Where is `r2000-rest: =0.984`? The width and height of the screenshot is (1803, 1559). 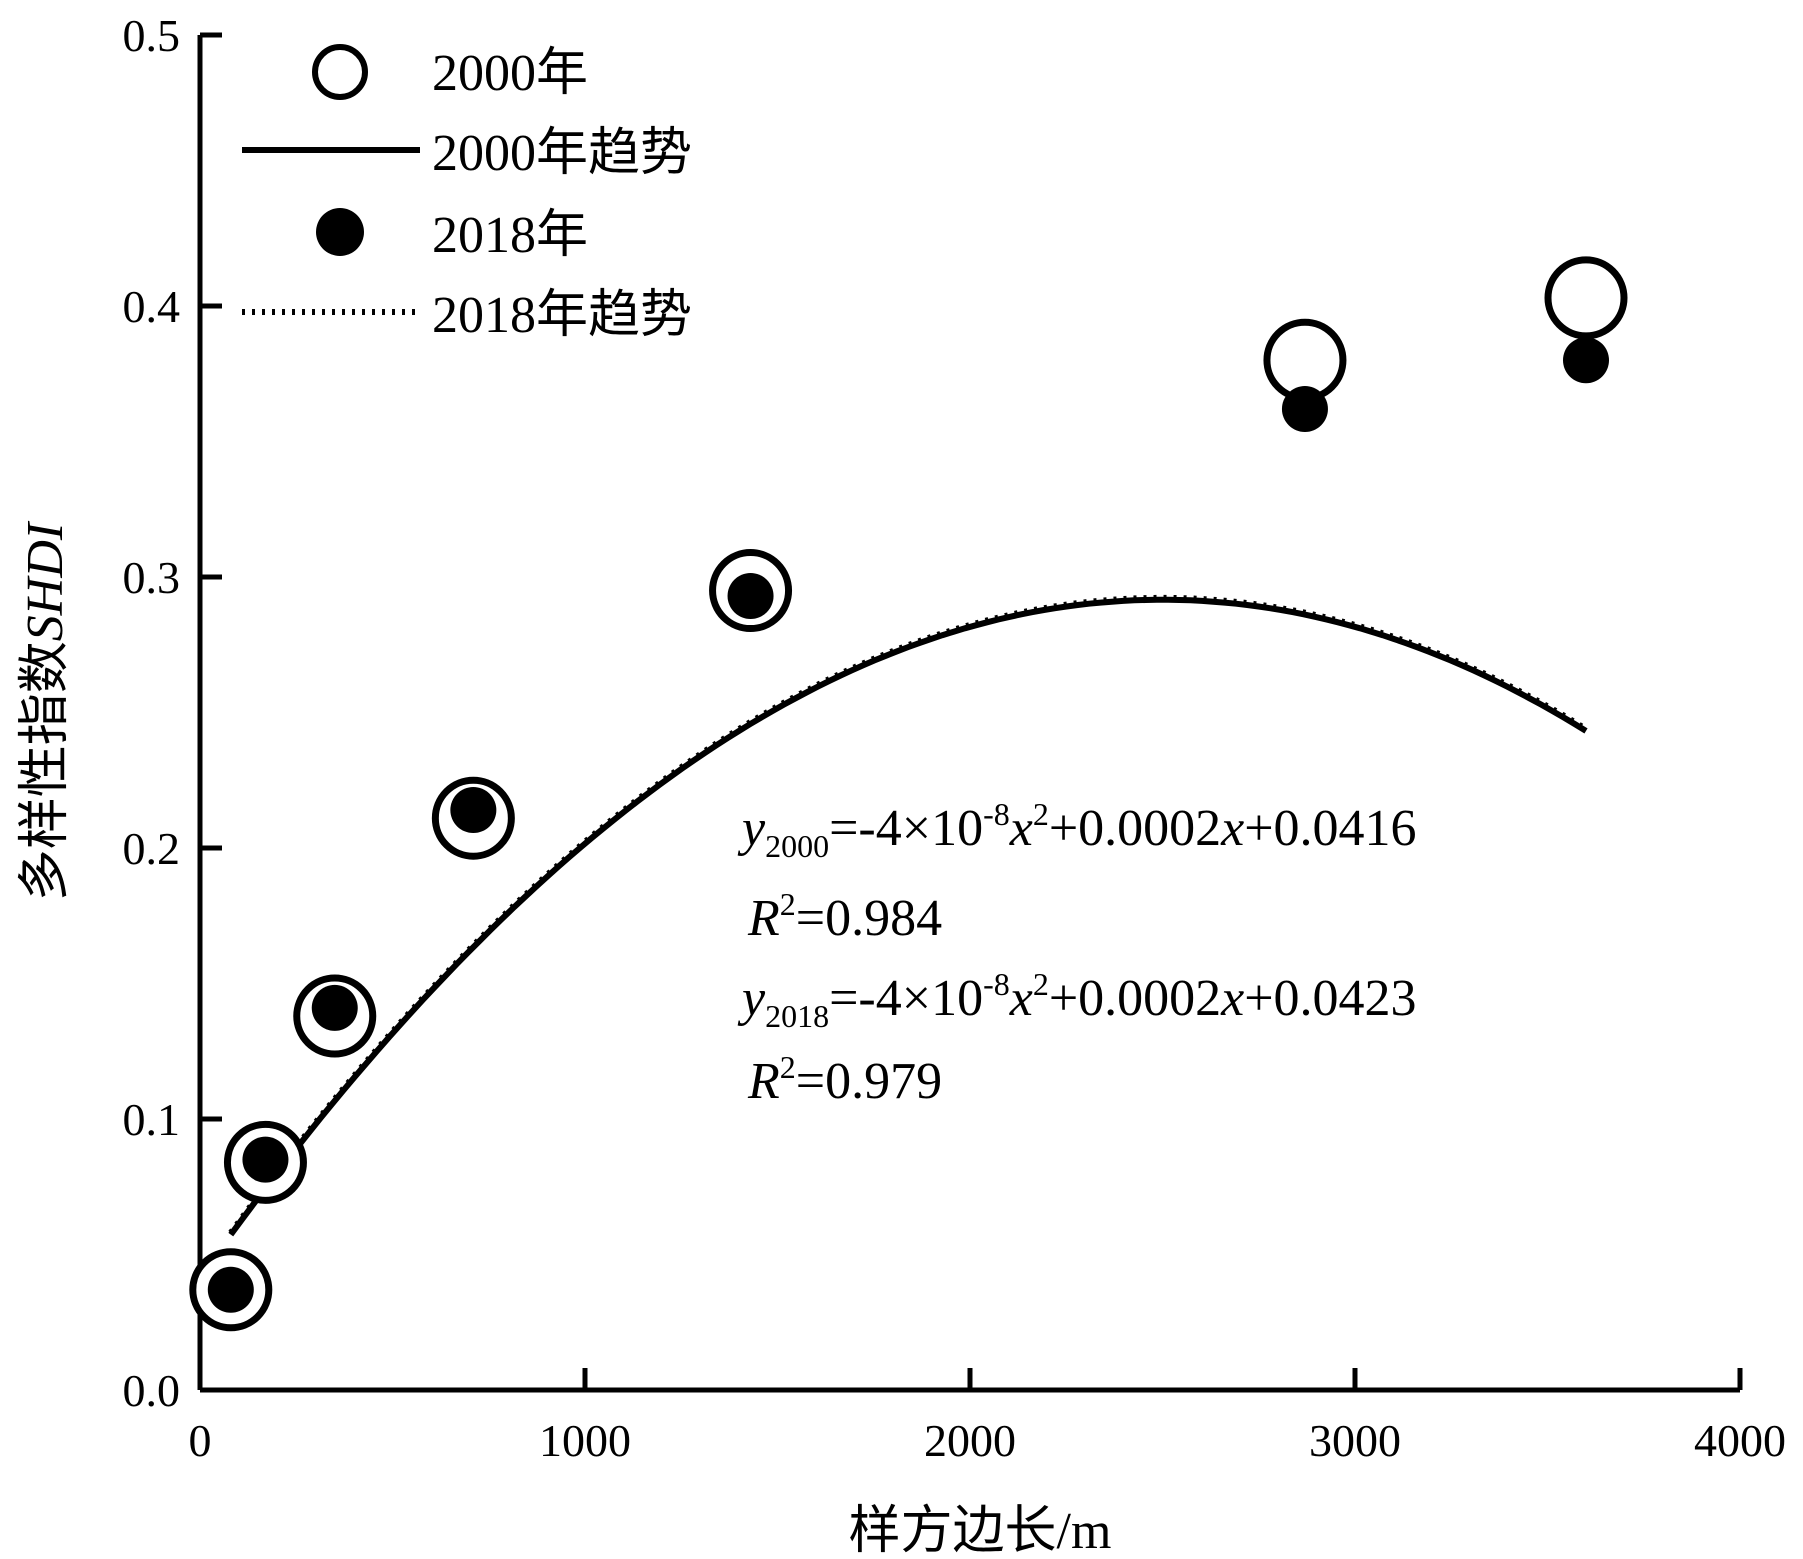
r2000-rest: =0.984 is located at coordinates (869, 918).